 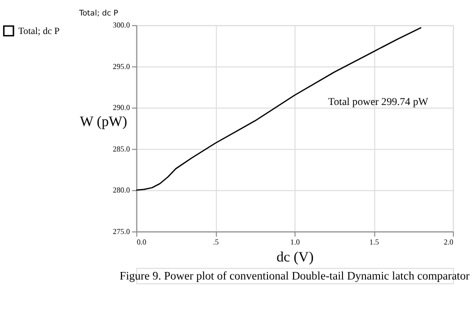 What do you see at coordinates (378, 102) in the screenshot?
I see `annotation: Total power 299.74 pW` at bounding box center [378, 102].